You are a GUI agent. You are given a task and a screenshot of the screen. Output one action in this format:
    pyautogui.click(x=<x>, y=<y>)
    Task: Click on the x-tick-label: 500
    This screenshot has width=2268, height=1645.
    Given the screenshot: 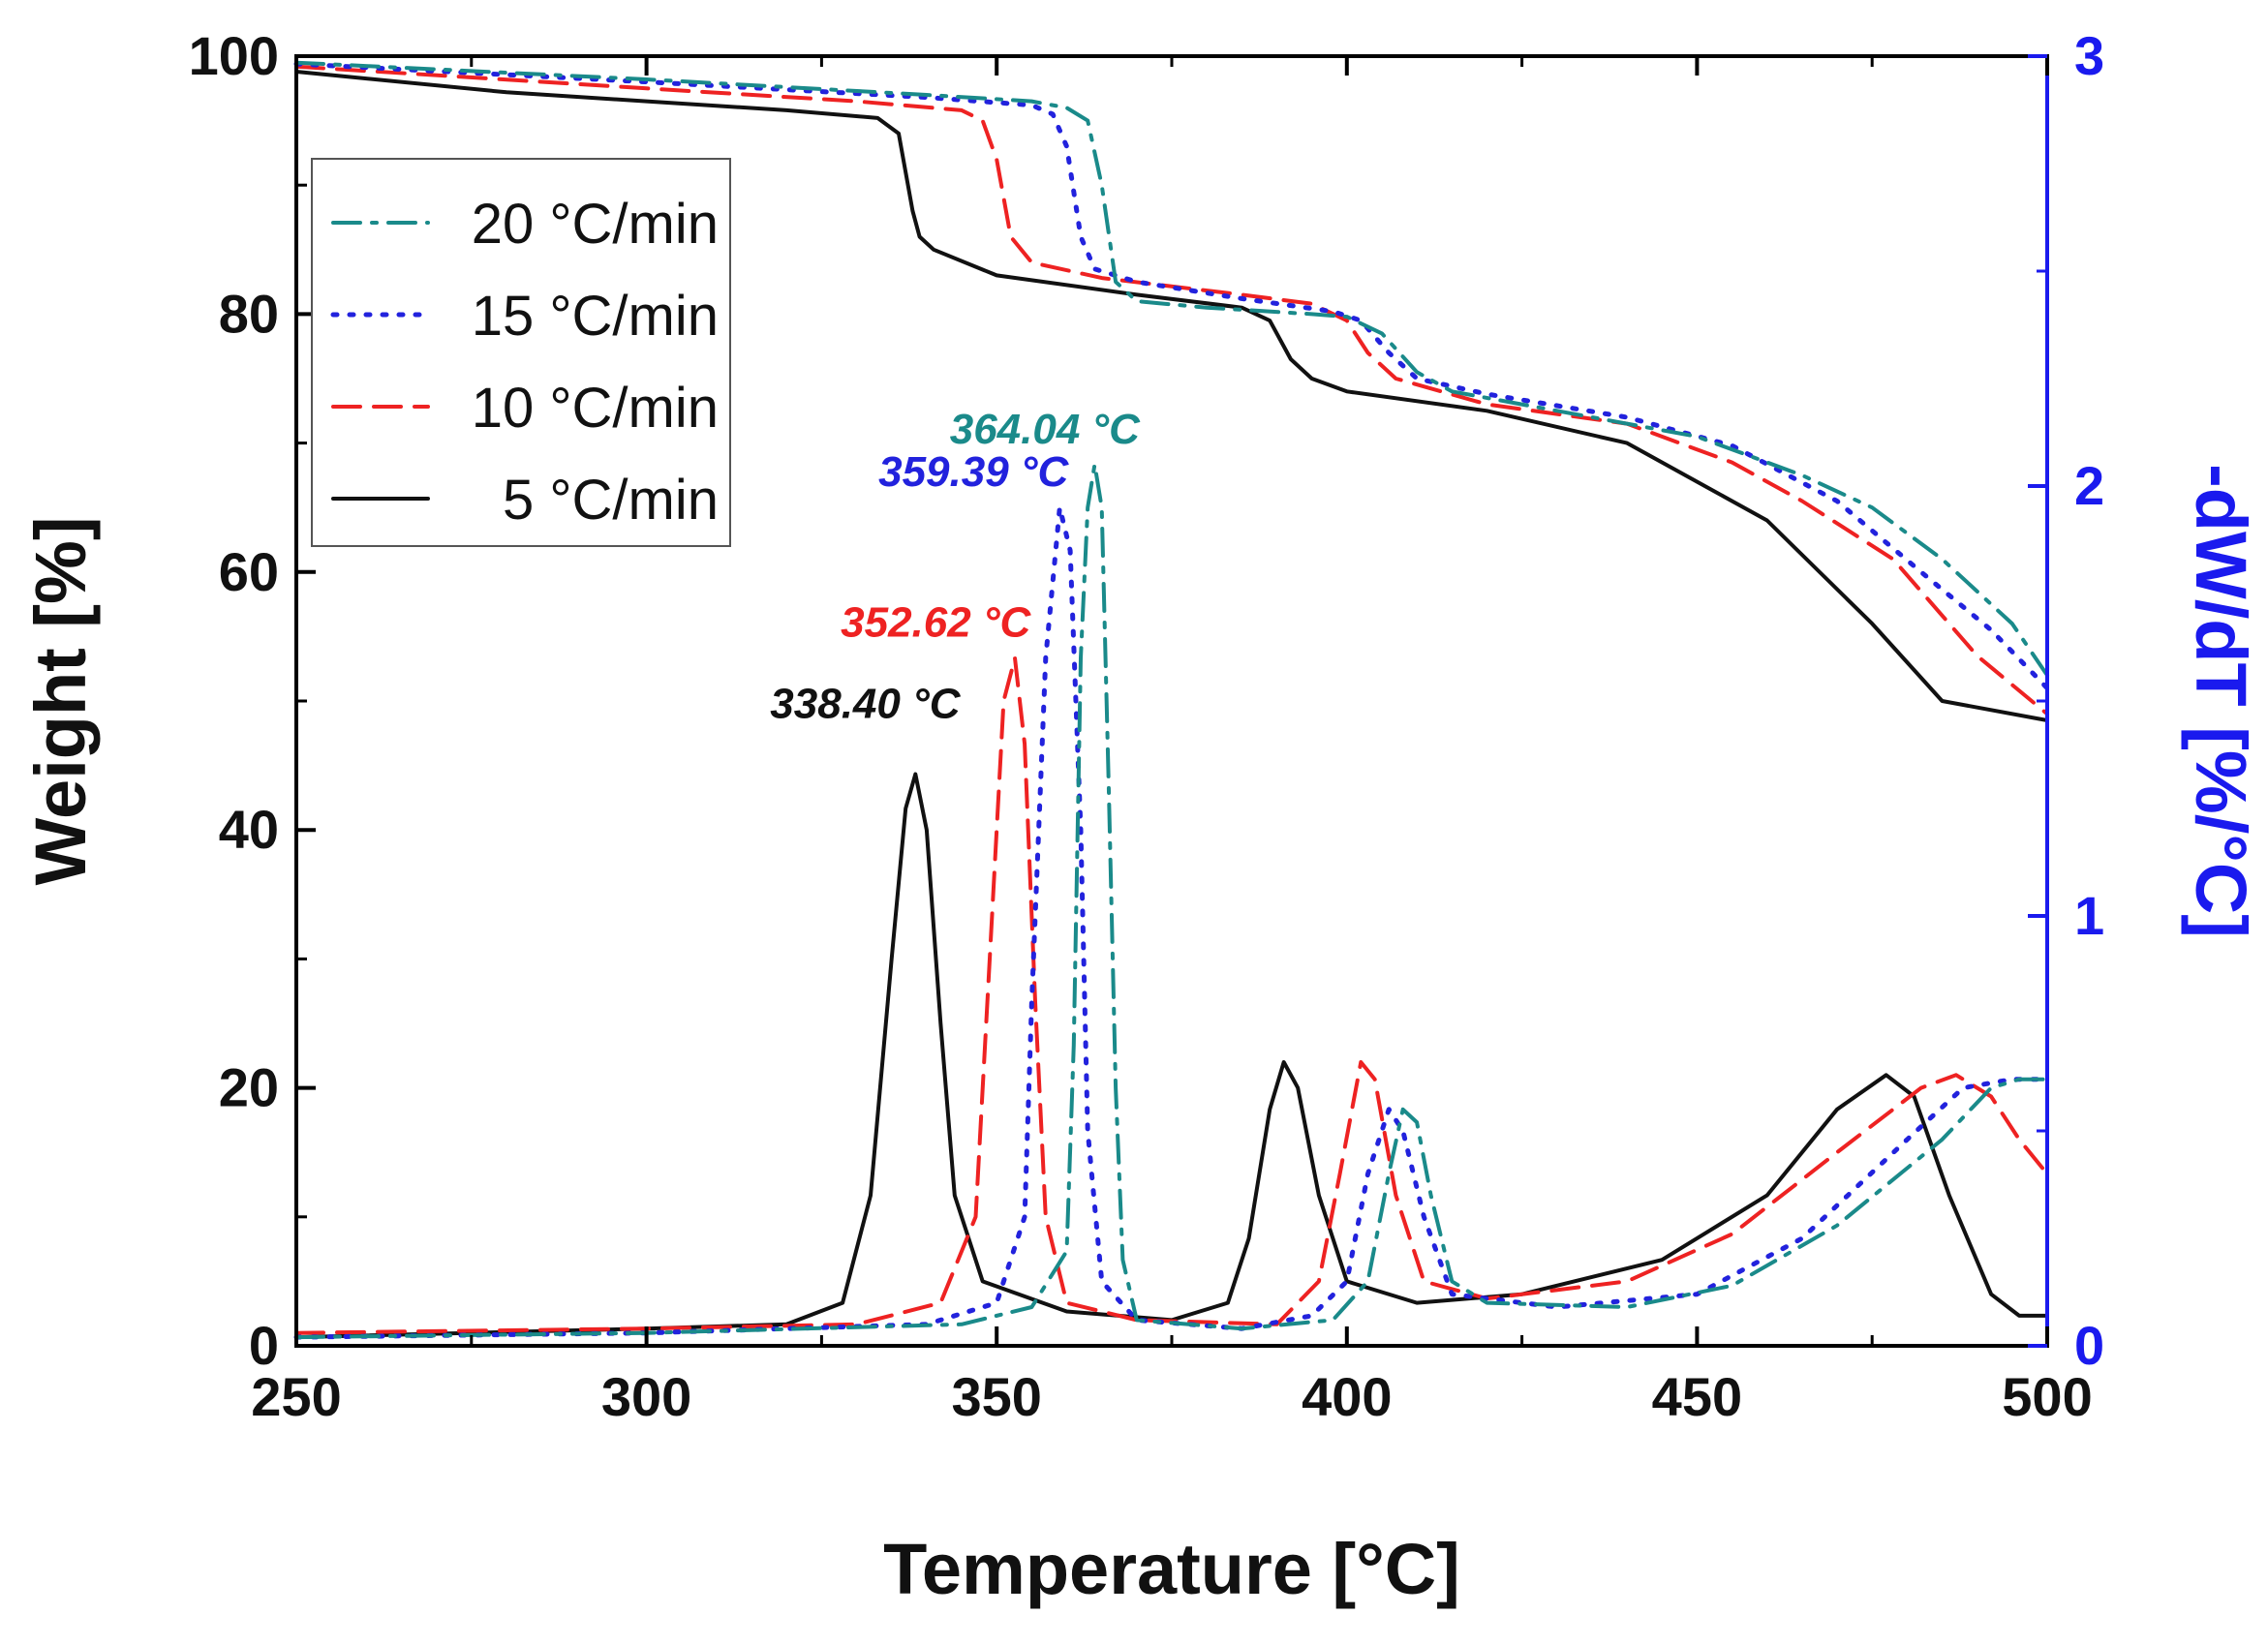 What is the action you would take?
    pyautogui.click(x=2047, y=1396)
    